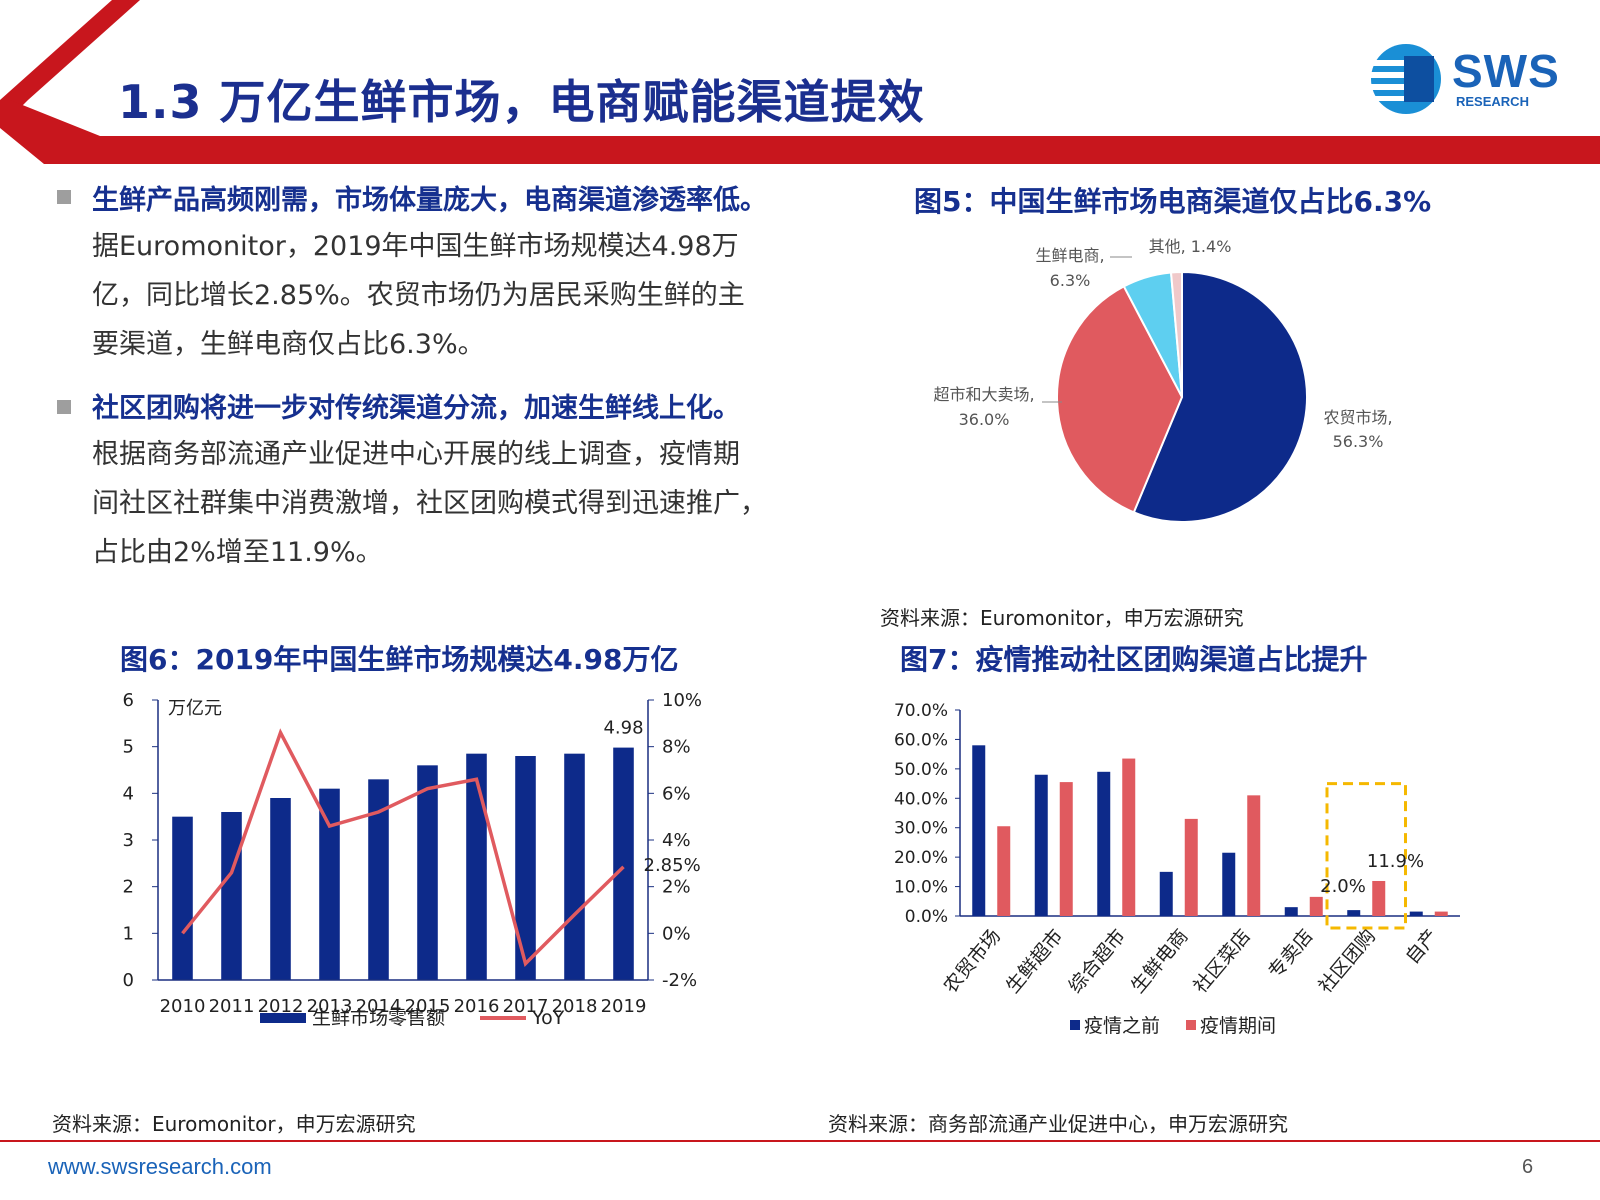 The image size is (1600, 1200). I want to click on y-tick-label: 6, so click(128, 700).